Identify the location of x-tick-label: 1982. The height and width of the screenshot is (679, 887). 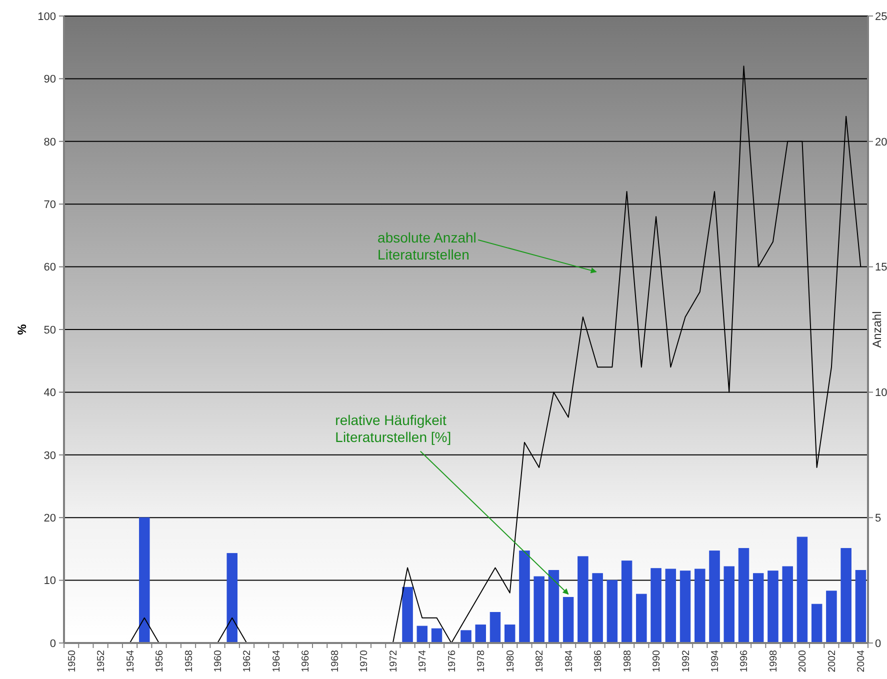
(540, 661).